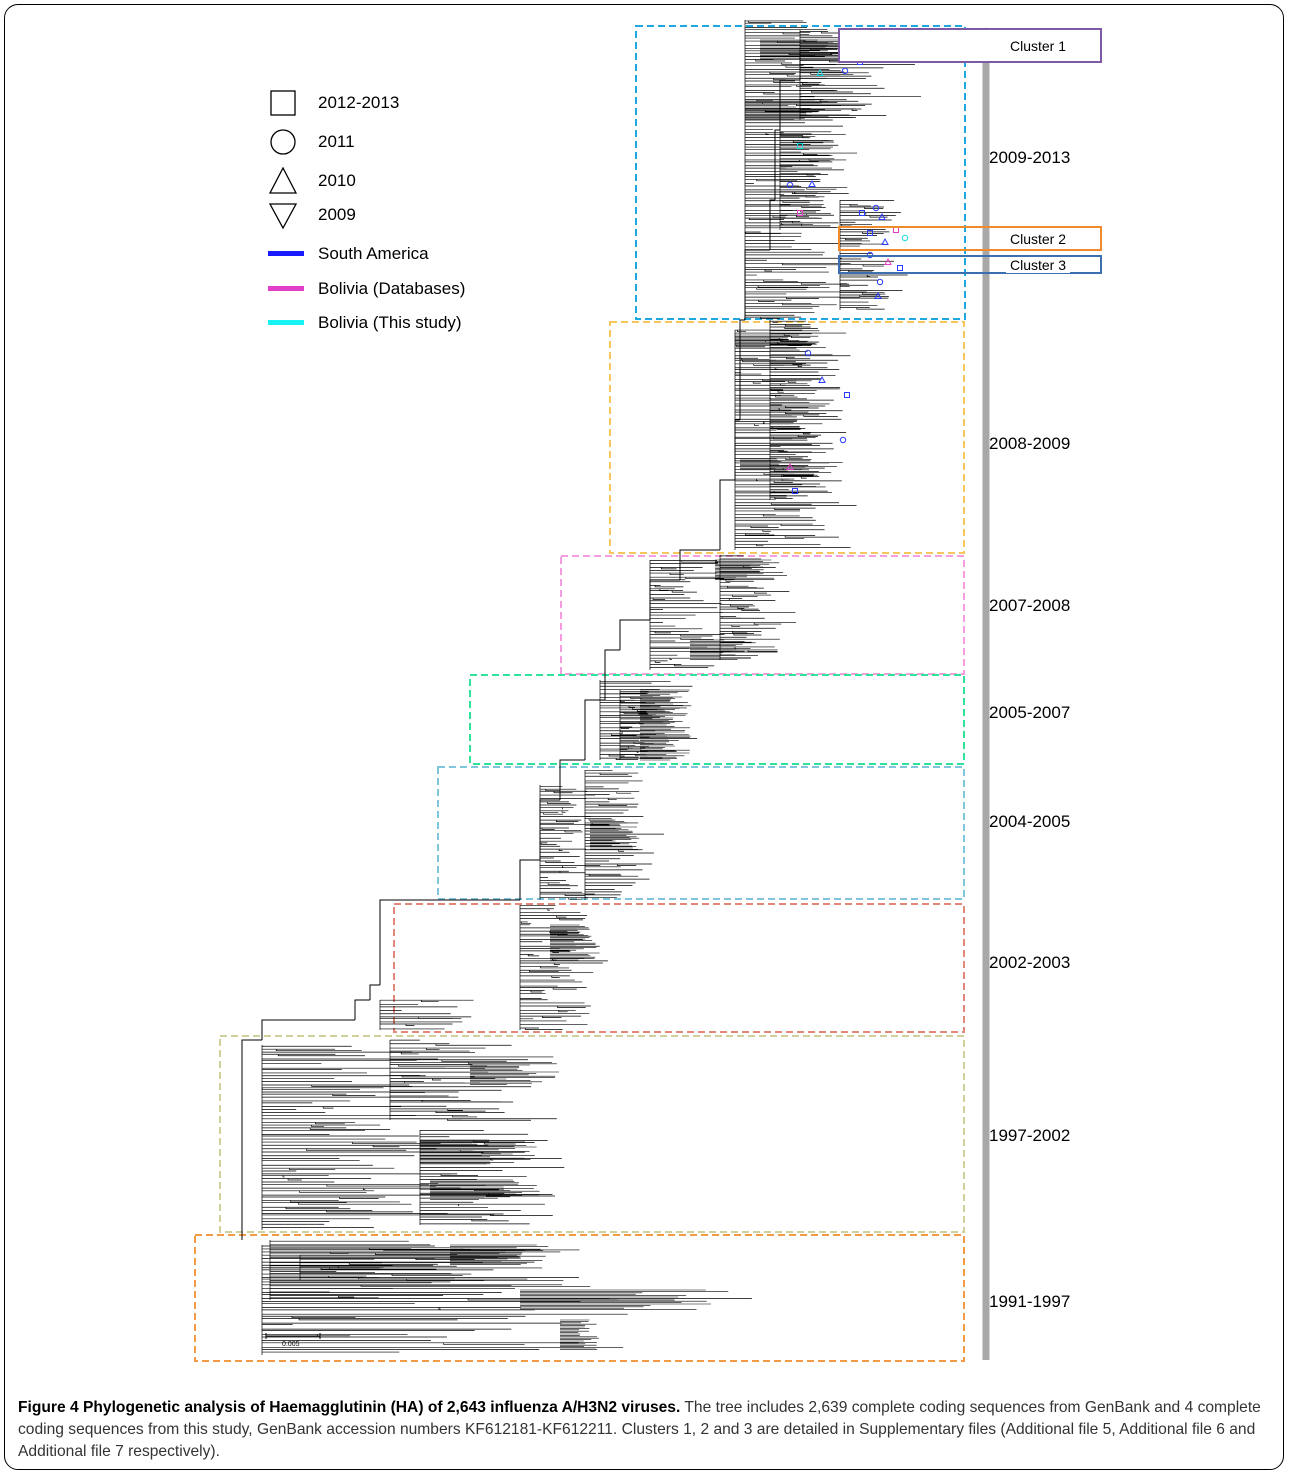 The width and height of the screenshot is (1289, 1475). What do you see at coordinates (717, 719) in the screenshot?
I see `period-box-2005-2007` at bounding box center [717, 719].